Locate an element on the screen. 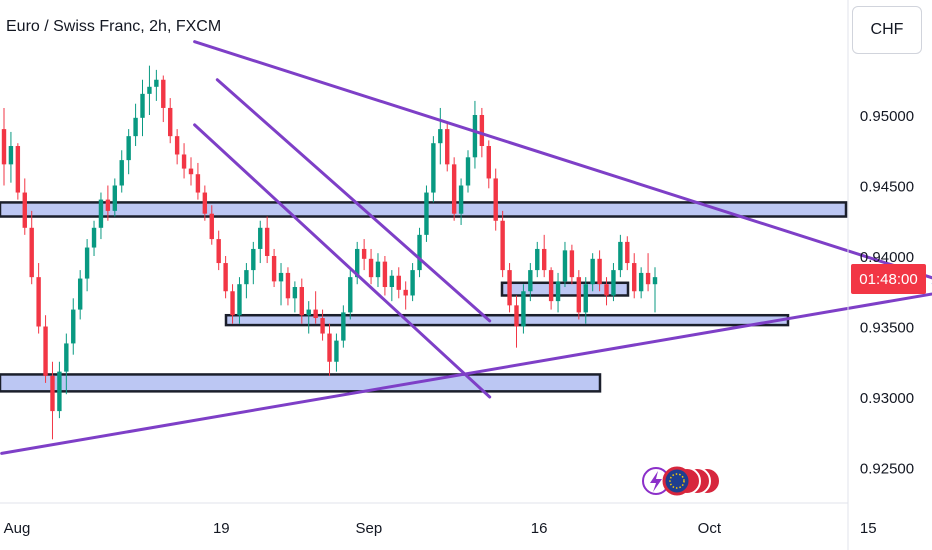 The image size is (932, 550). time-tick-label: 15 is located at coordinates (868, 528).